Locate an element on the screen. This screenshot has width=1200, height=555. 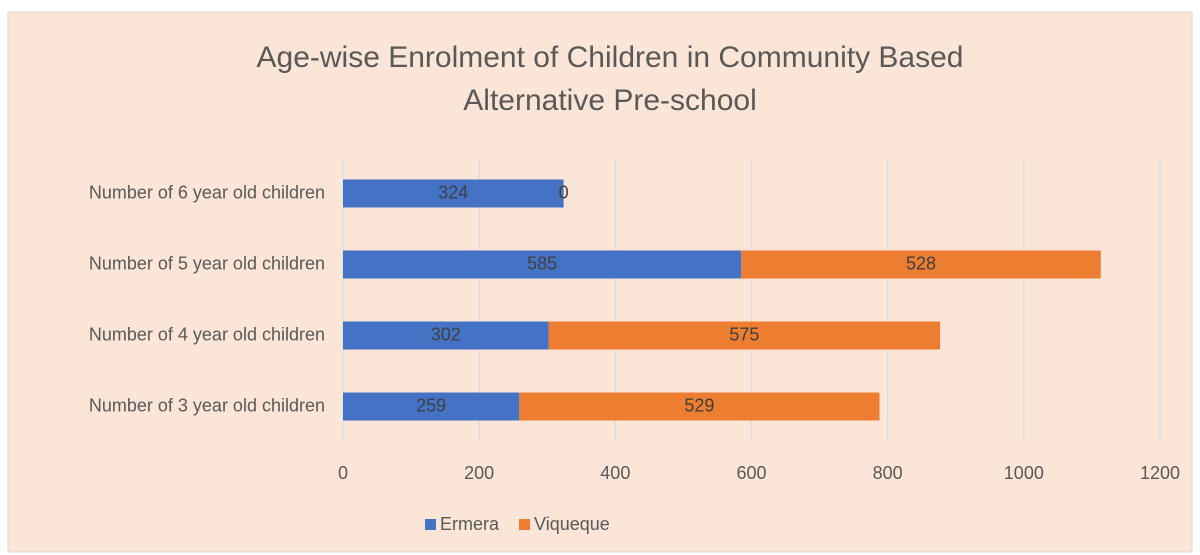
x-tick-label: 800 is located at coordinates (888, 473).